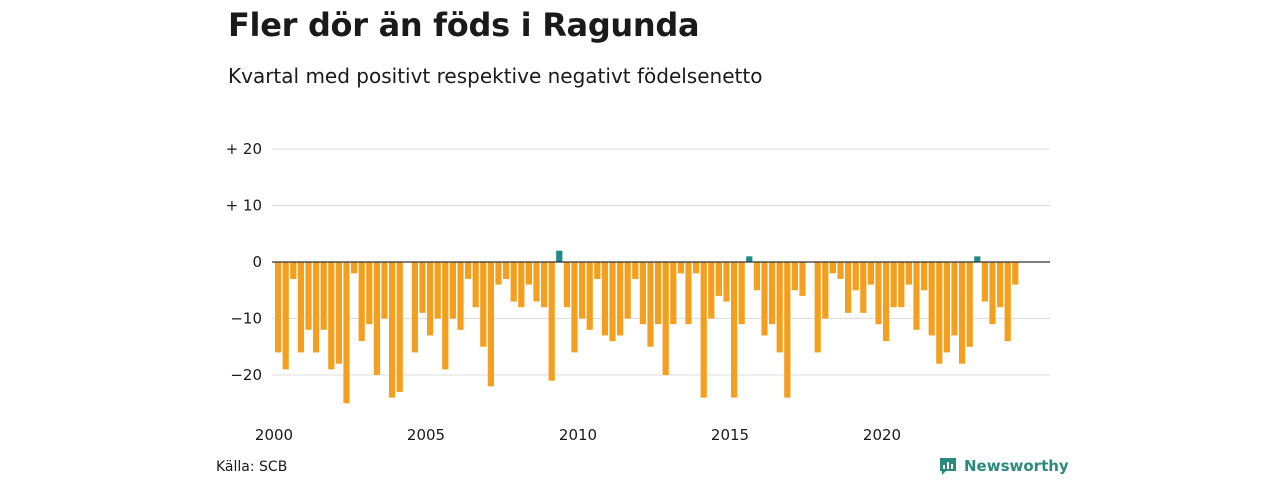 This screenshot has height=480, width=1280. What do you see at coordinates (464, 25) in the screenshot?
I see `chart-title: Fler dör än föds i Ragunda` at bounding box center [464, 25].